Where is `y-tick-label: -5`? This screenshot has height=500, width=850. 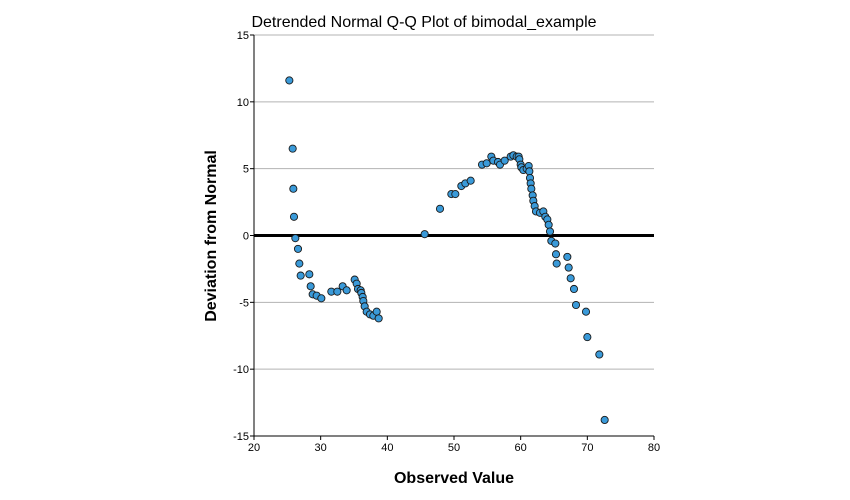
y-tick-label: -5 is located at coordinates (244, 303).